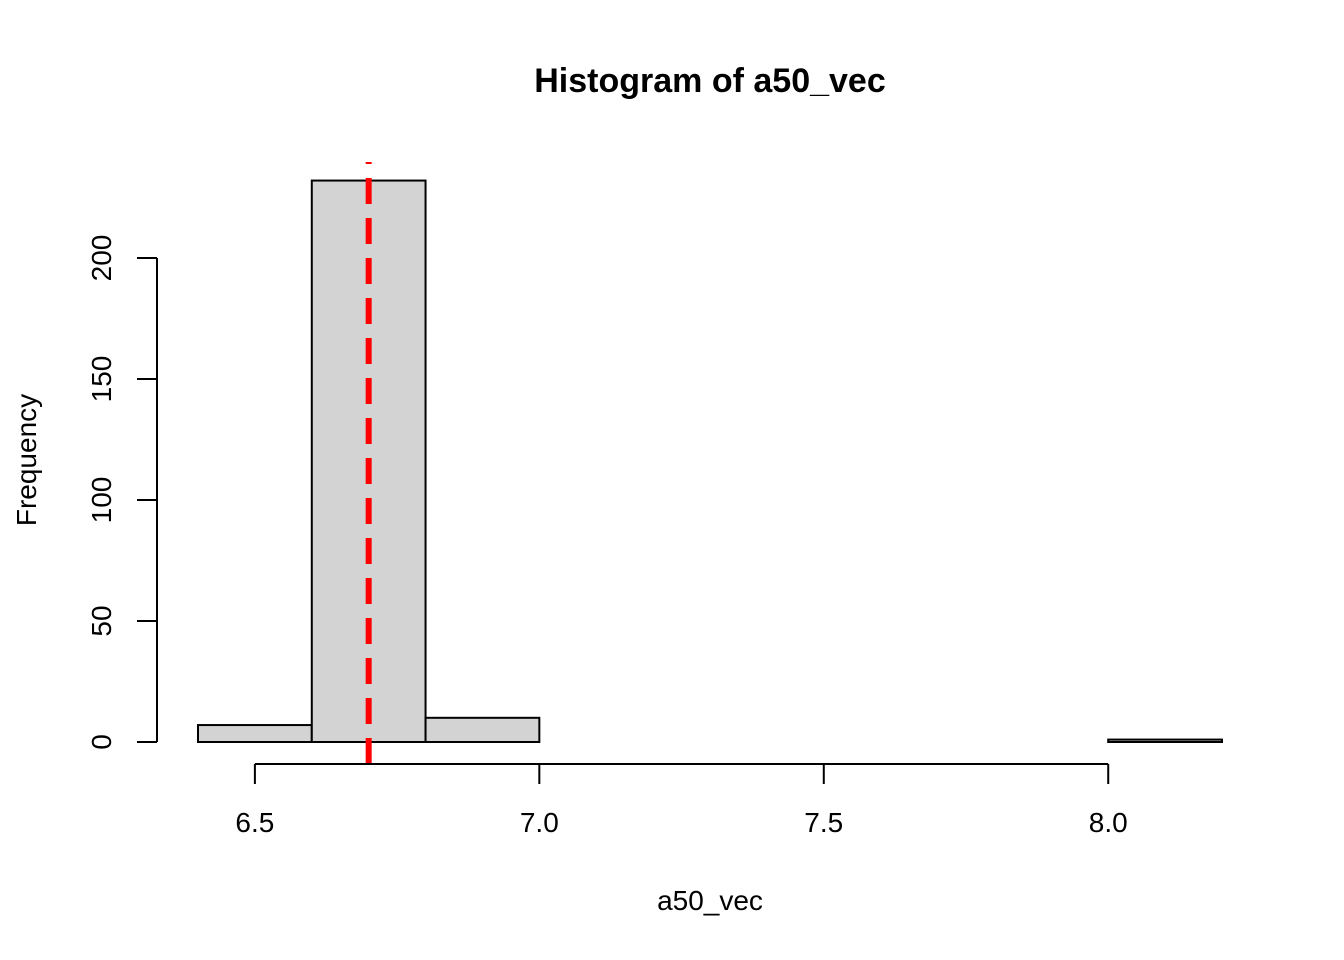 This screenshot has width=1344, height=960. I want to click on x-tick-label: 8.0, so click(1108, 822).